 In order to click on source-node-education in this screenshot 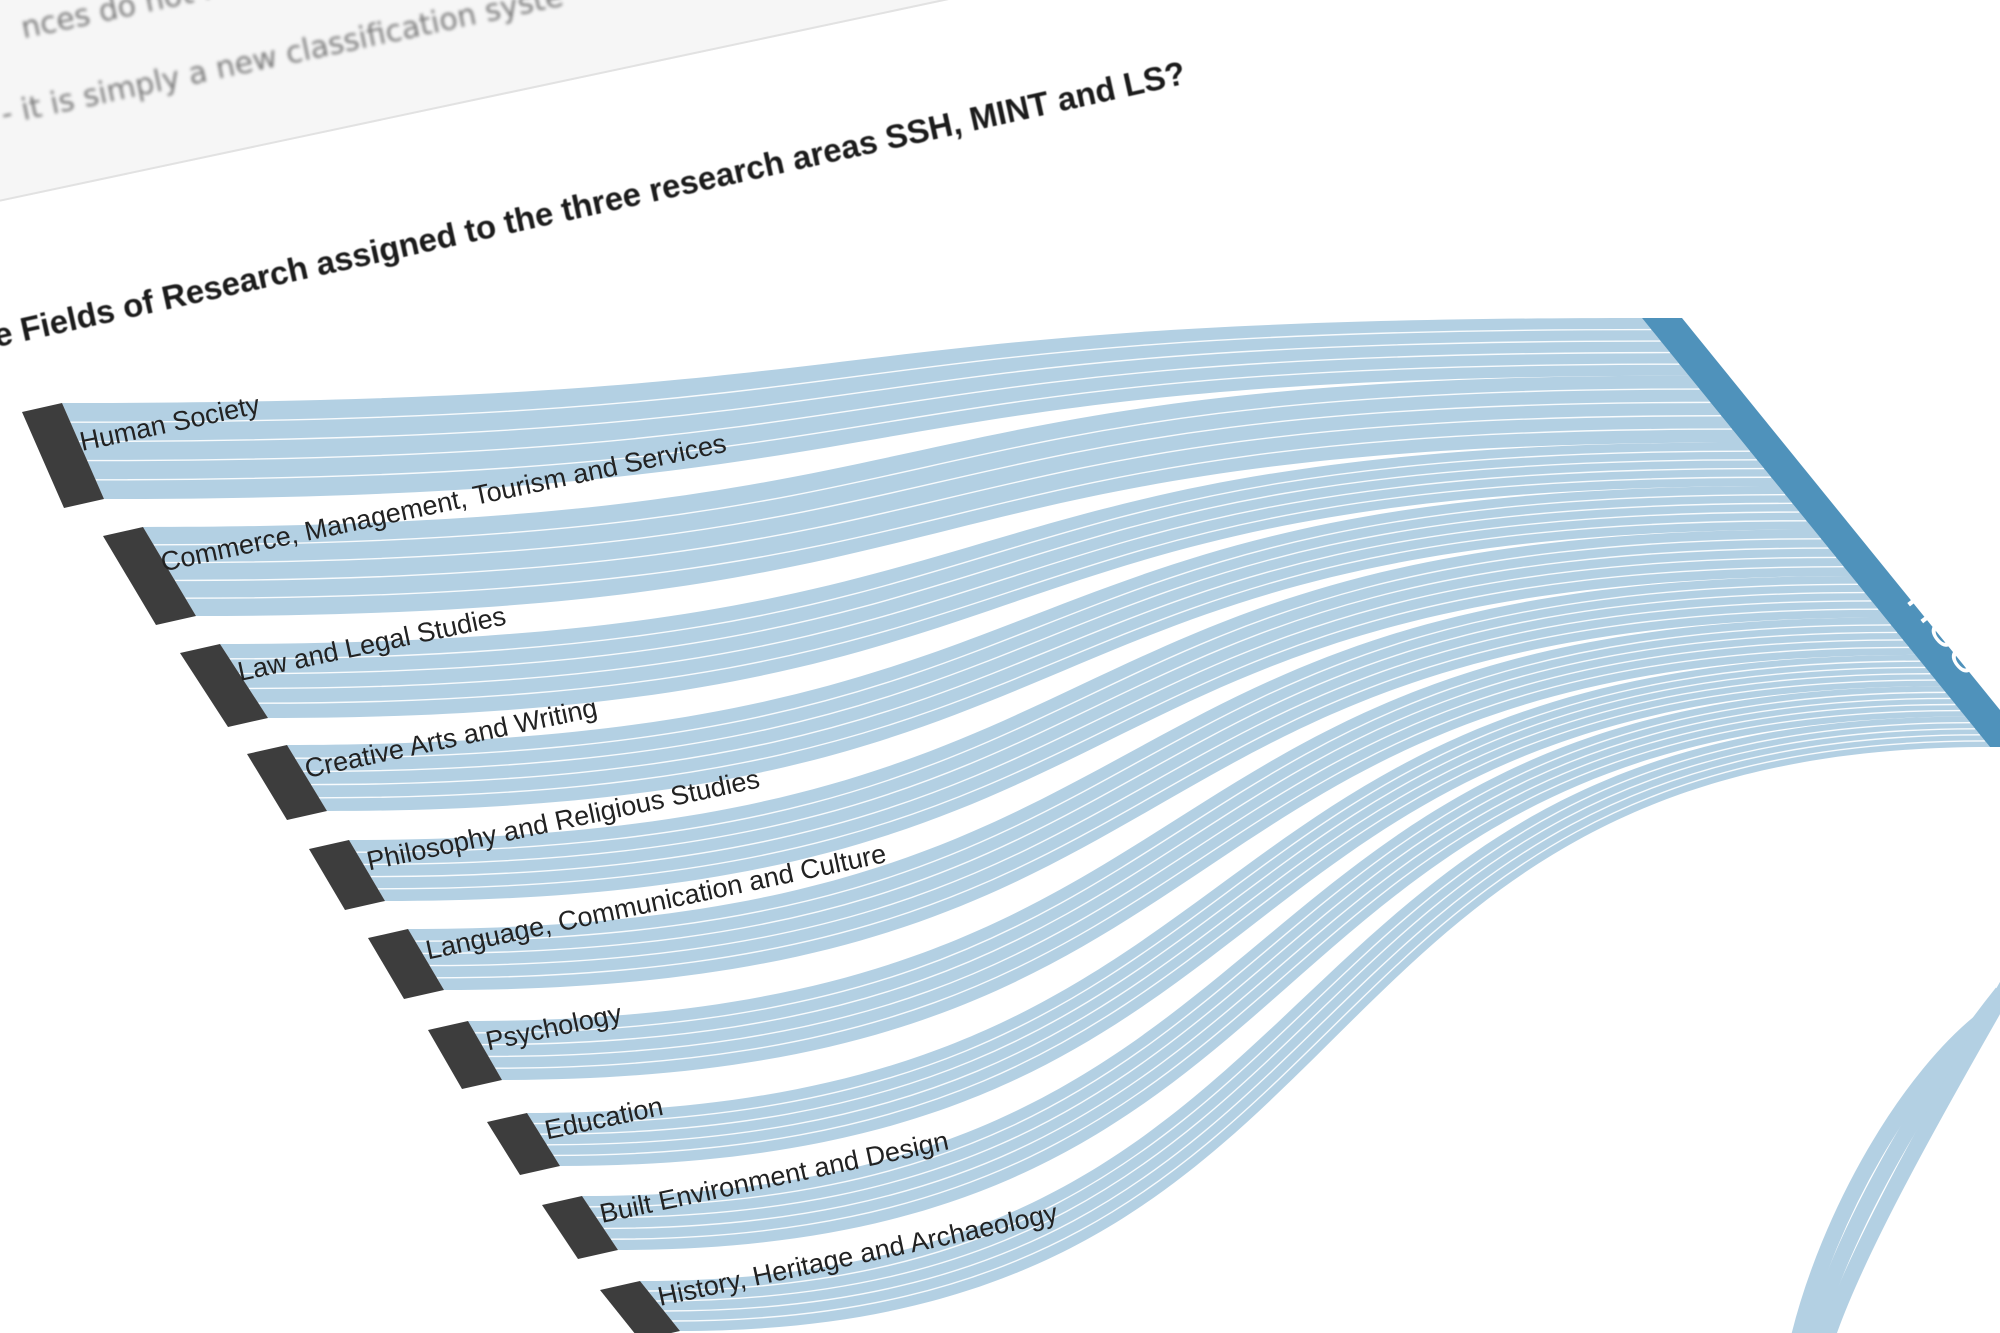, I will do `click(523, 1144)`.